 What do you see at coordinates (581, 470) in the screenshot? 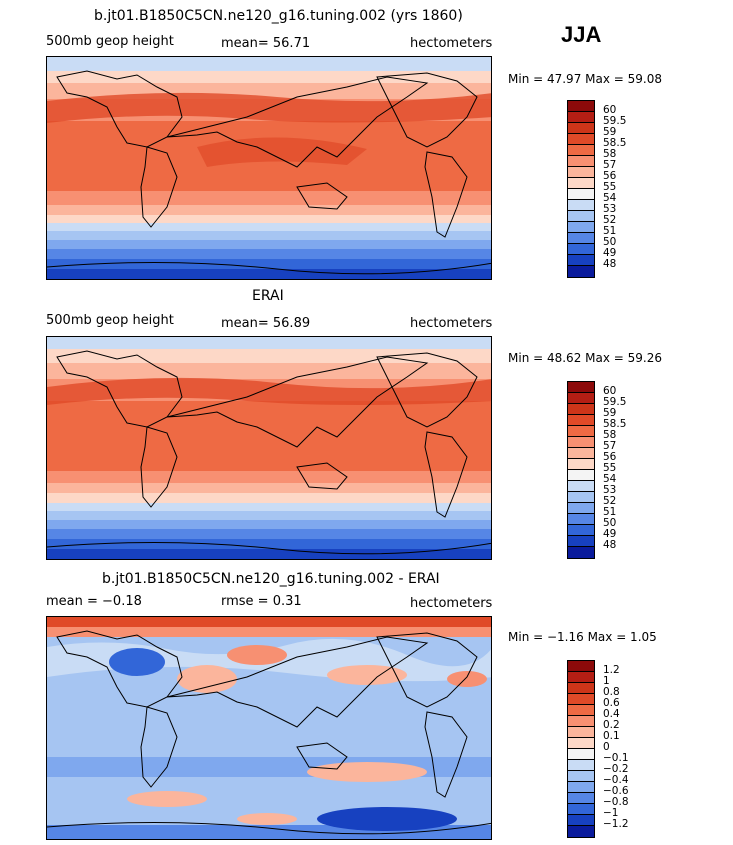
I see `panel2-colorbar` at bounding box center [581, 470].